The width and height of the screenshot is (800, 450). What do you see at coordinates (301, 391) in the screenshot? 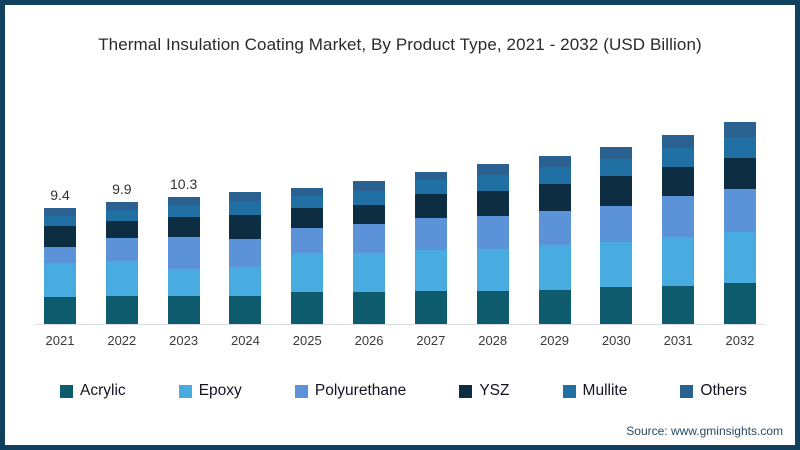
I see `legend-swatch-polyurethane` at bounding box center [301, 391].